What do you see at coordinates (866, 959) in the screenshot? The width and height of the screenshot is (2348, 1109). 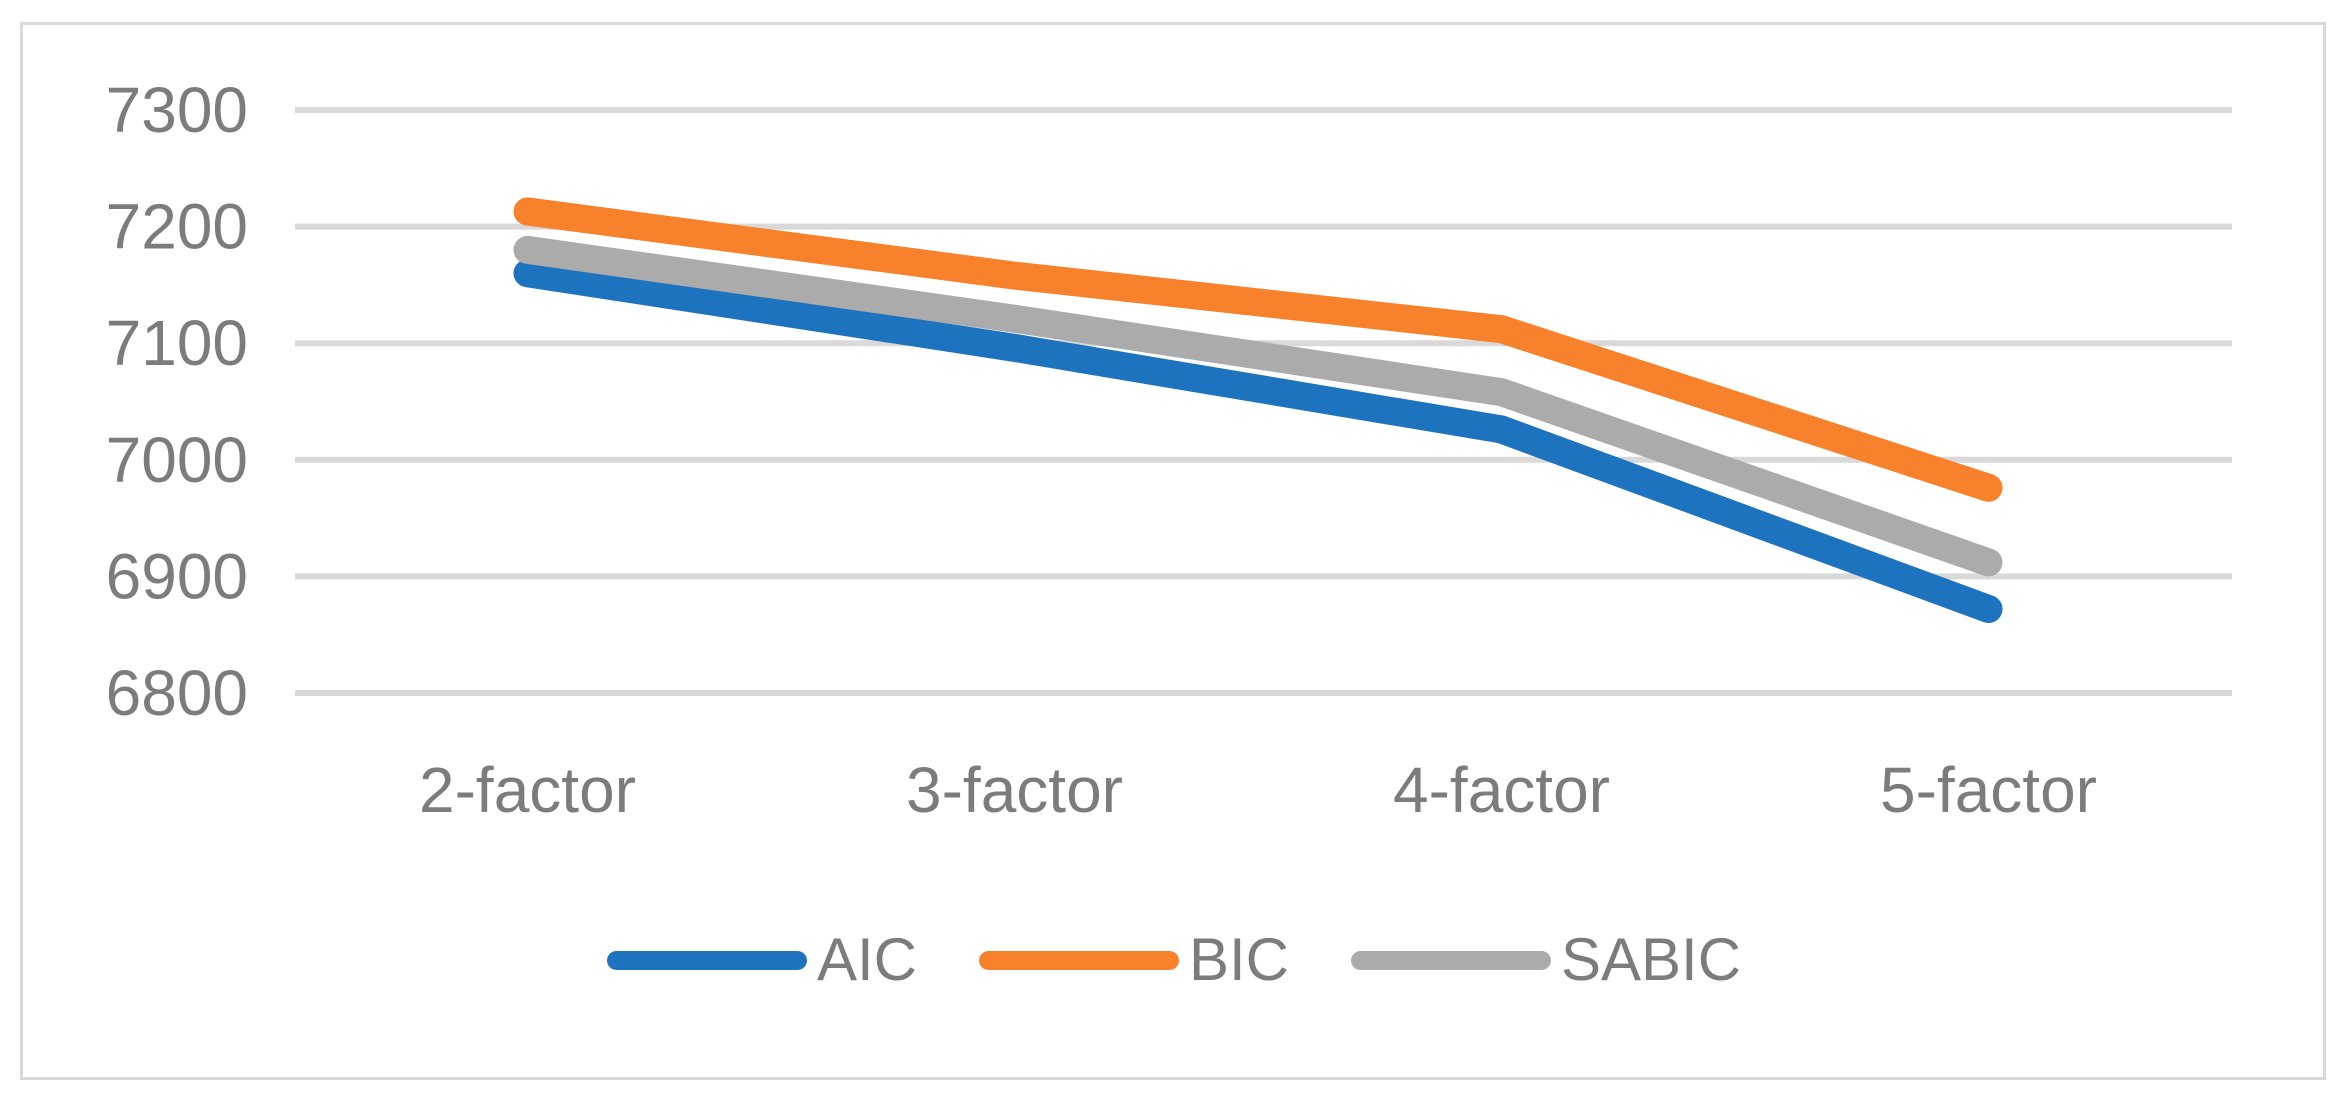 I see `legend-label-aic: AIC` at bounding box center [866, 959].